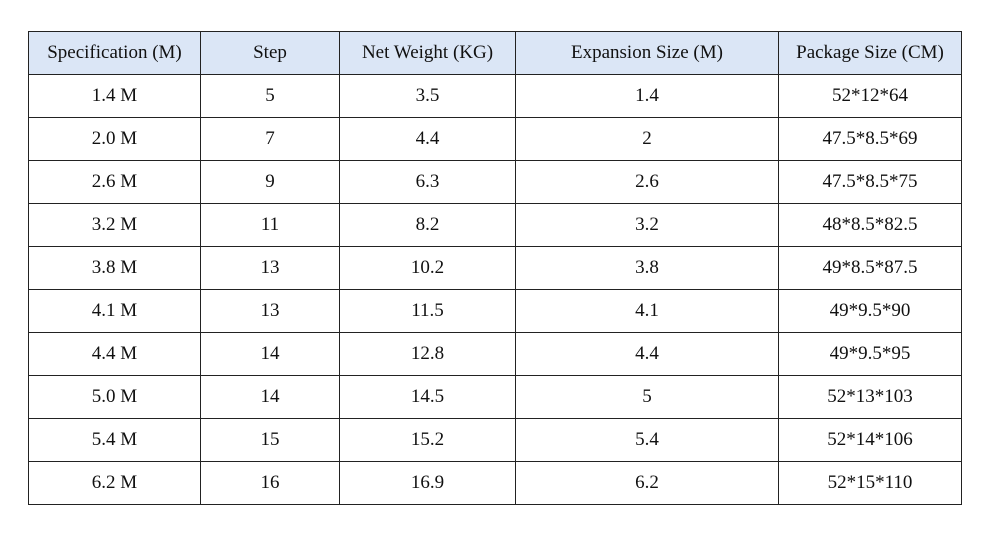 Image resolution: width=1000 pixels, height=541 pixels. What do you see at coordinates (870, 483) in the screenshot?
I see `table-cell: 52*15*110` at bounding box center [870, 483].